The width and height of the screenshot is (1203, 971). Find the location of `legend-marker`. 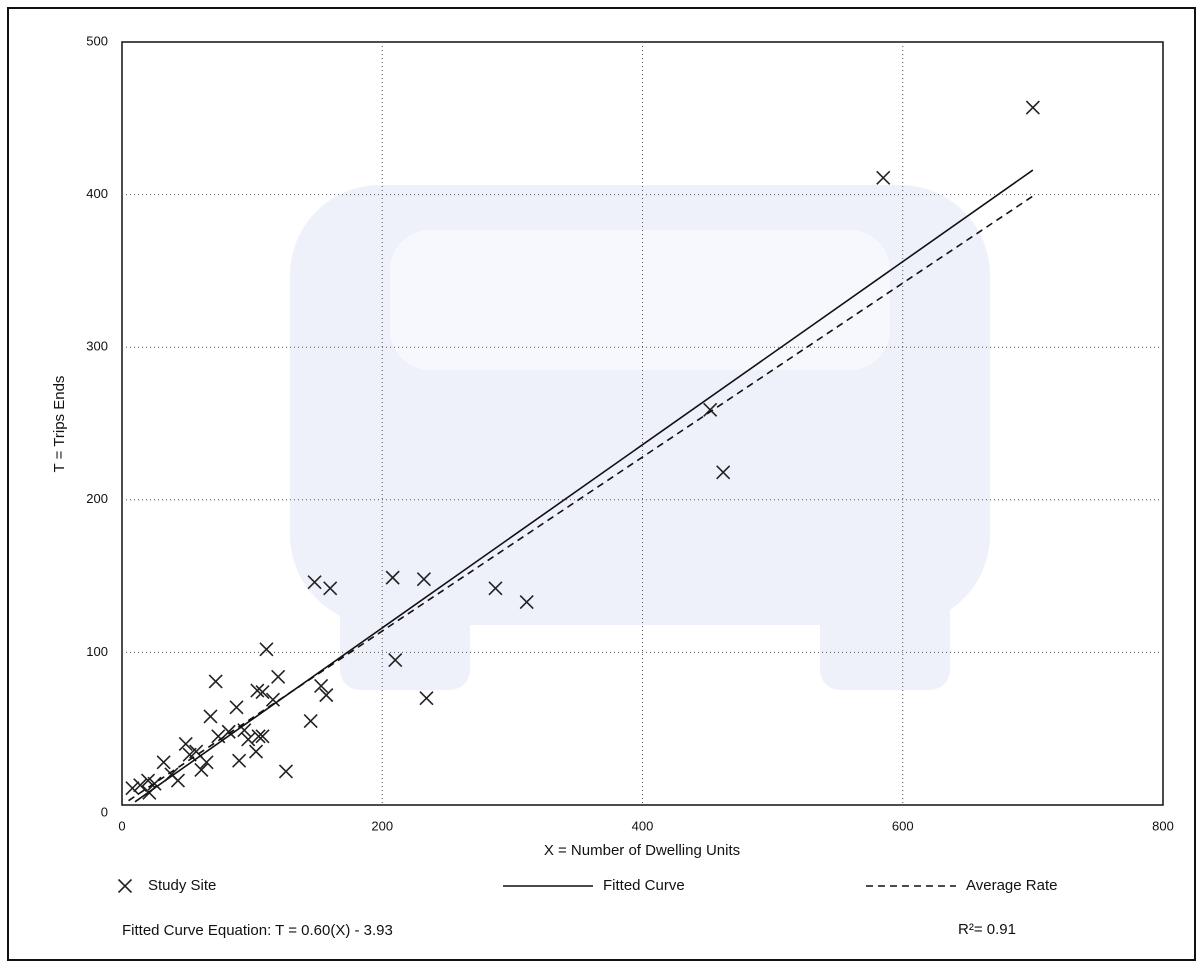

legend-marker is located at coordinates (125, 886).